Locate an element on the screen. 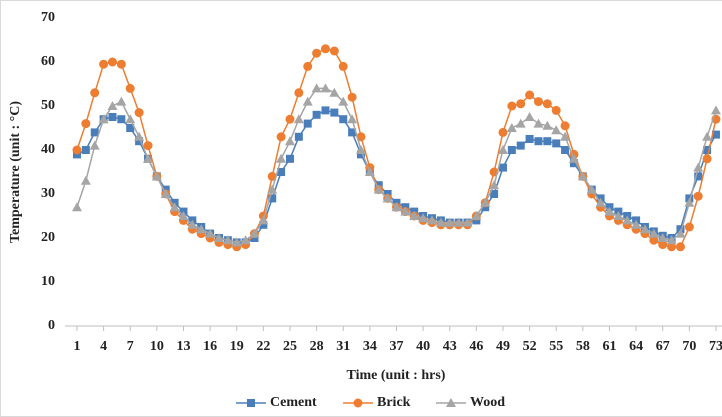 The height and width of the screenshot is (417, 722). x-tick-label: 4 is located at coordinates (103, 346).